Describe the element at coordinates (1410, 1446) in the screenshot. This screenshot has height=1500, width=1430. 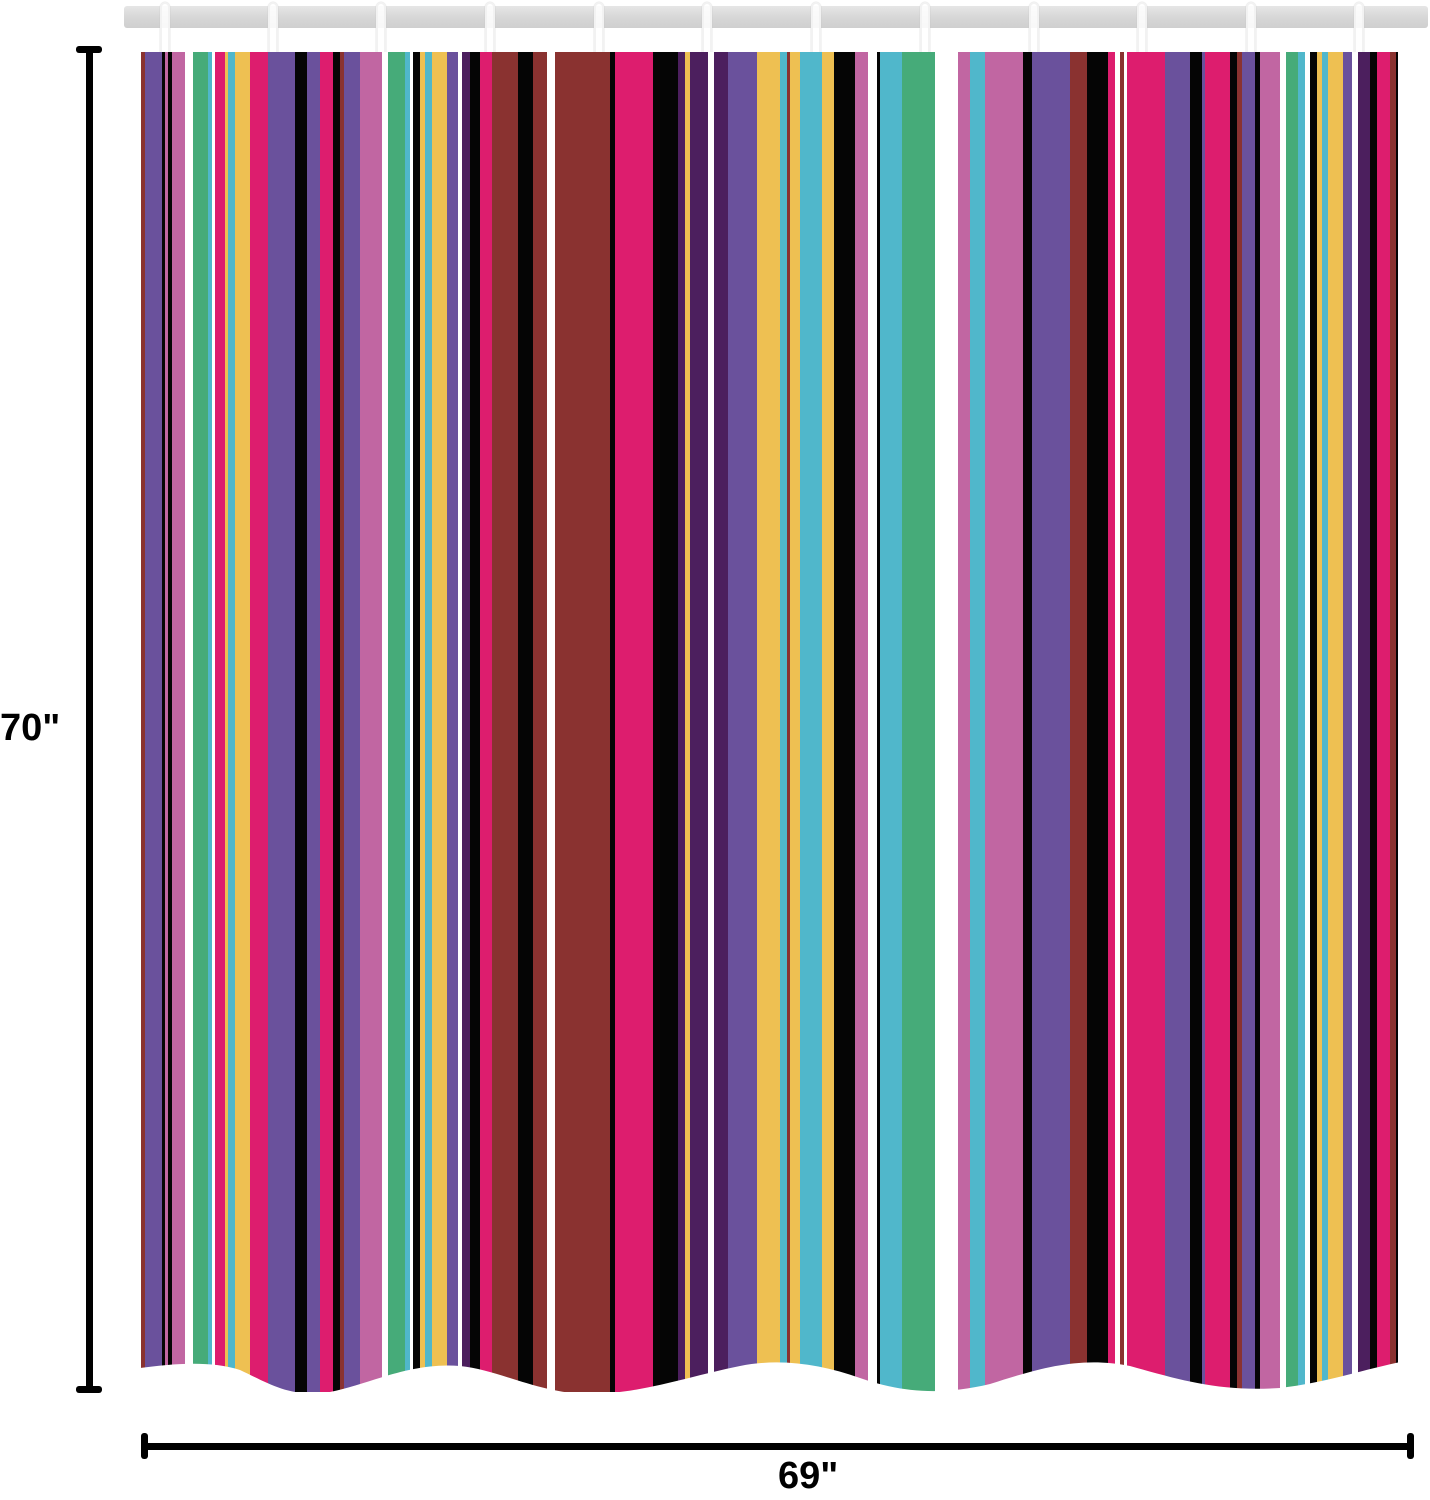
I see `width-dimension-right-cap` at that location.